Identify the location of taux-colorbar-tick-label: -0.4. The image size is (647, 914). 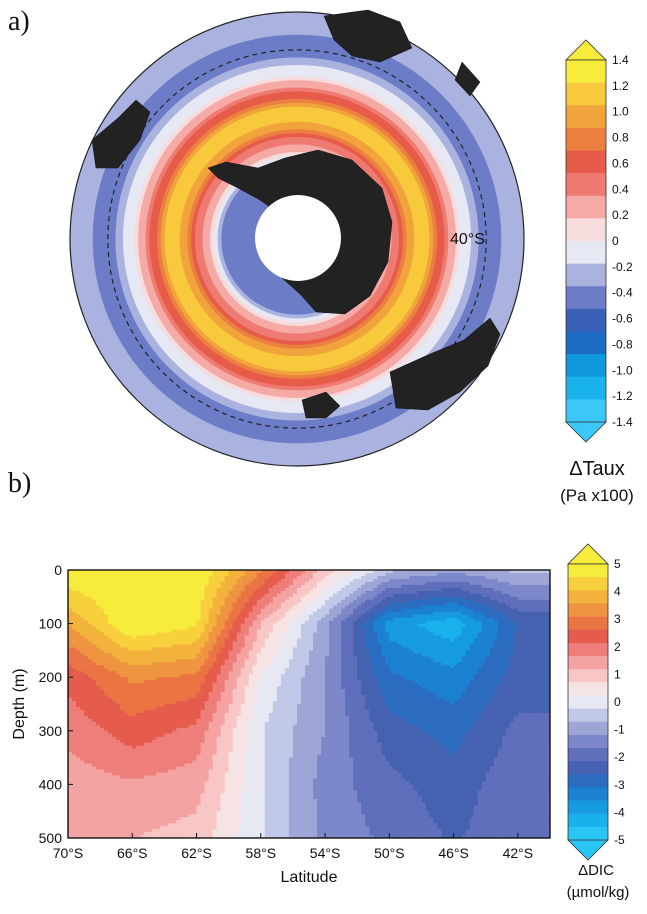
(622, 293).